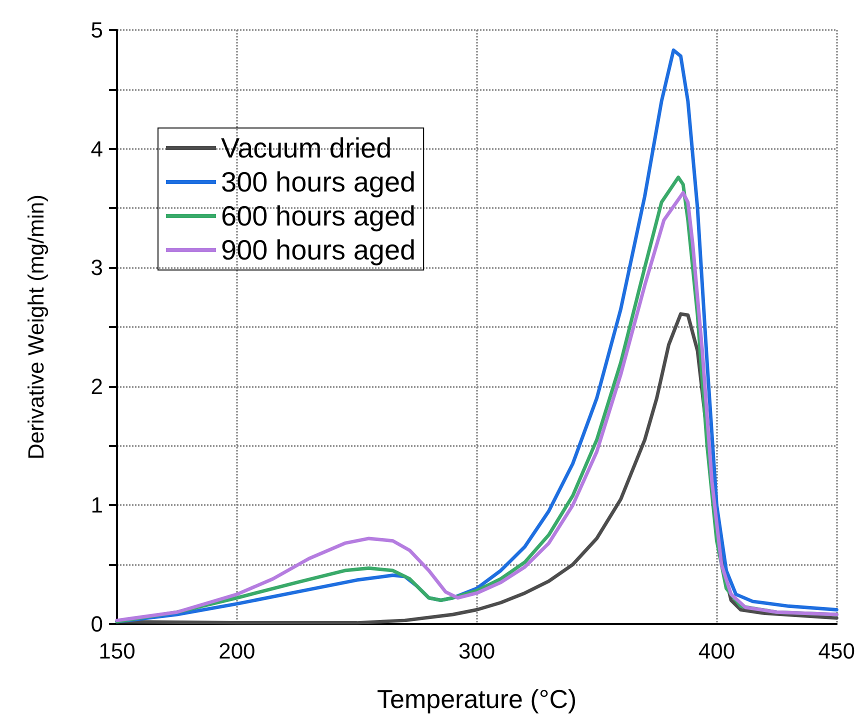 The height and width of the screenshot is (726, 866). Describe the element at coordinates (318, 250) in the screenshot. I see `legend-label: 900 hours aged` at that location.